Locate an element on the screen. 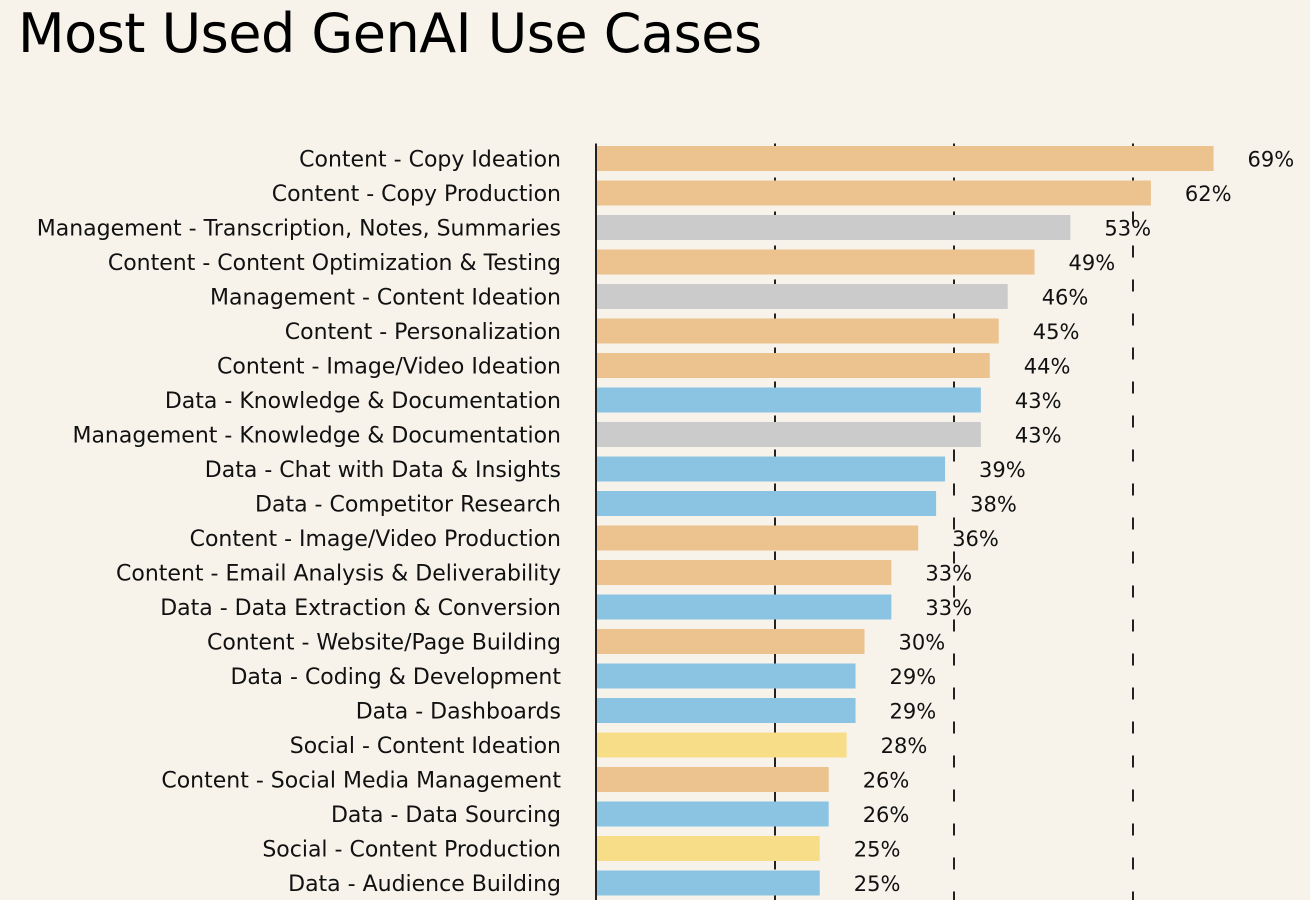  value-label: 49% is located at coordinates (1092, 263).